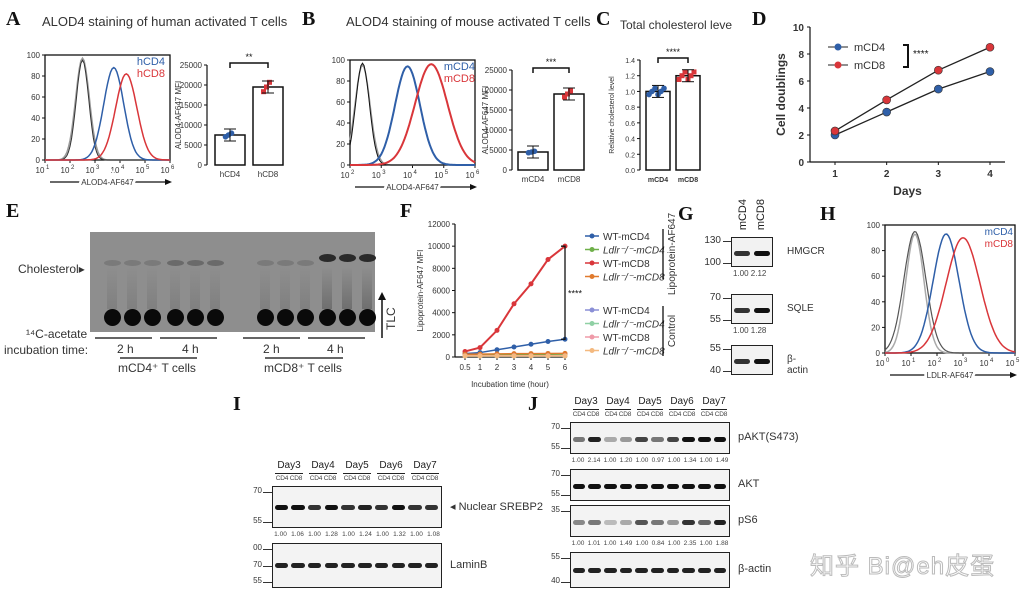 This screenshot has height=603, width=1029. What do you see at coordinates (555, 473) in the screenshot?
I see `mw-marker: 70` at bounding box center [555, 473].